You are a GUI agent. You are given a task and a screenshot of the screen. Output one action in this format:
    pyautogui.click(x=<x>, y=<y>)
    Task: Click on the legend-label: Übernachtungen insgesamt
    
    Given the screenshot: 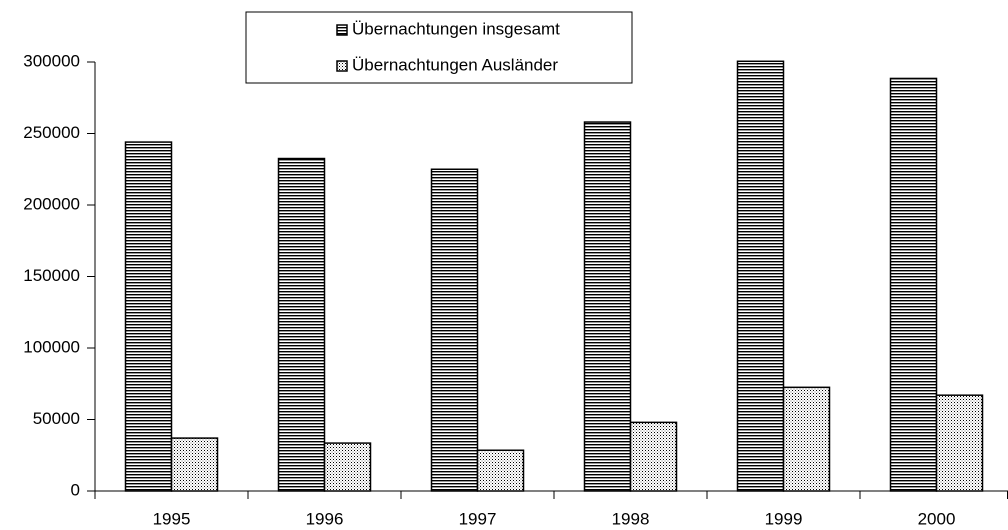 What is the action you would take?
    pyautogui.click(x=456, y=28)
    